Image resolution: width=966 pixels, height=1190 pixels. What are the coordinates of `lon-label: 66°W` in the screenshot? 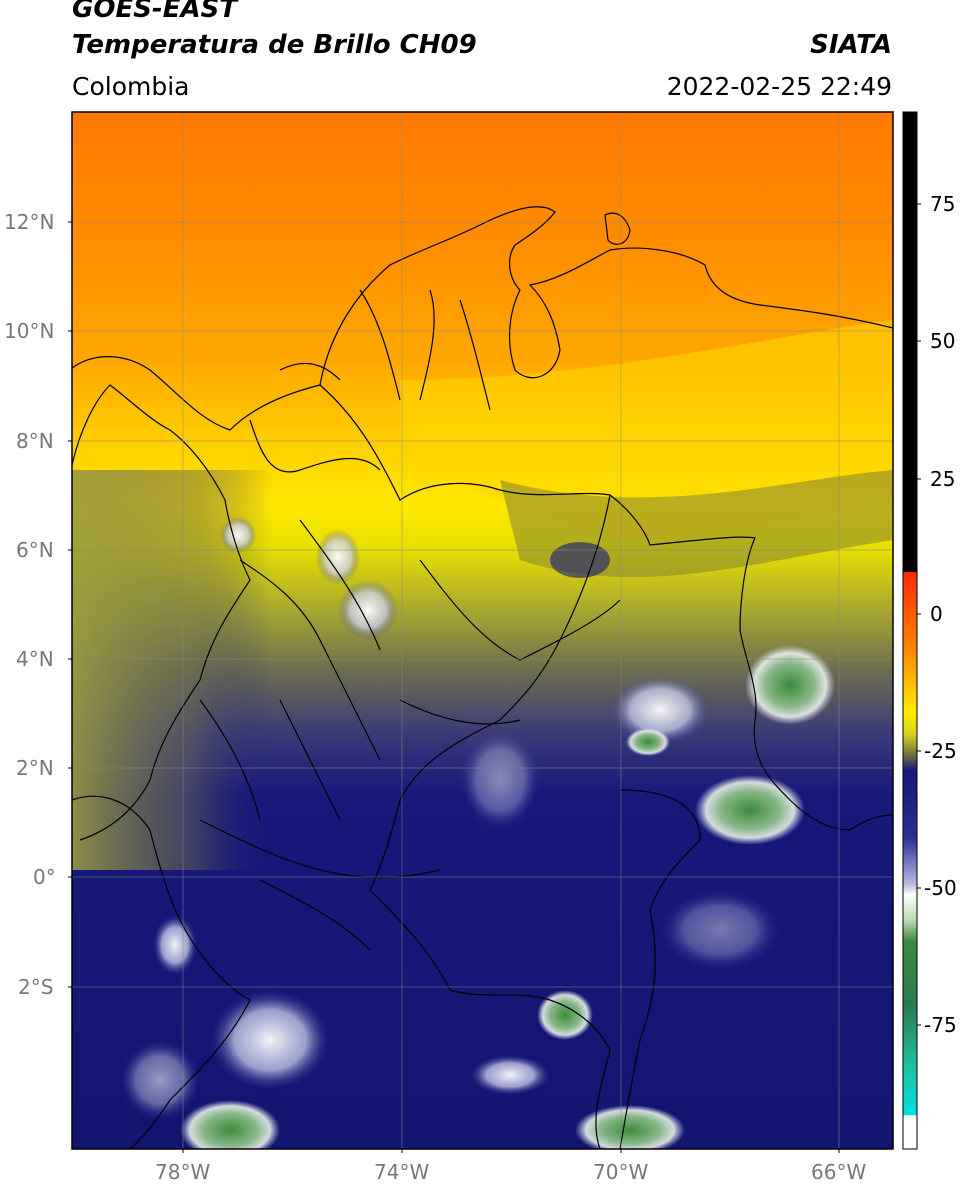 It's located at (839, 1172).